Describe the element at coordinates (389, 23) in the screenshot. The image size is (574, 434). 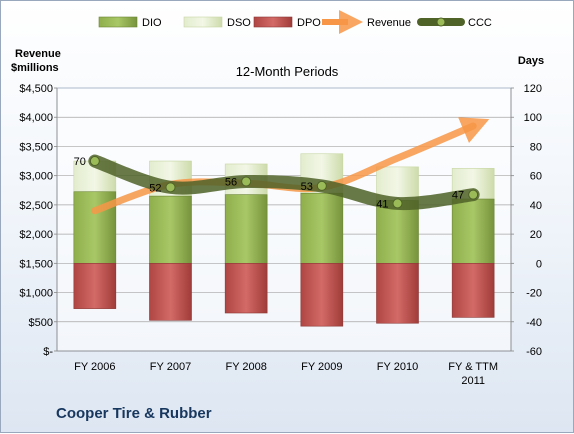
I see `legend-label-revenue: Revenue` at that location.